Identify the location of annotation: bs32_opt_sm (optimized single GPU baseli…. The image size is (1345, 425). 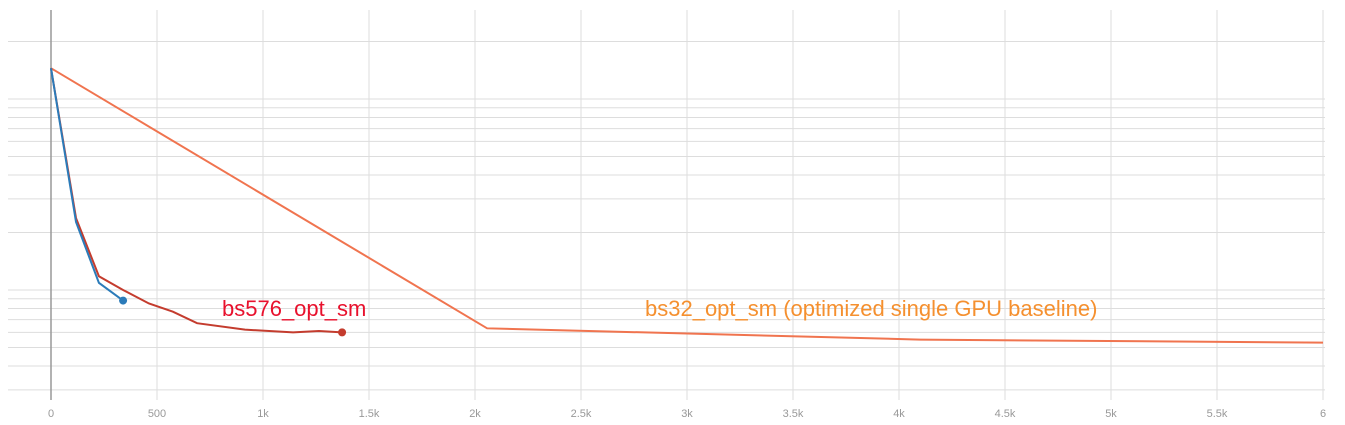
(871, 308).